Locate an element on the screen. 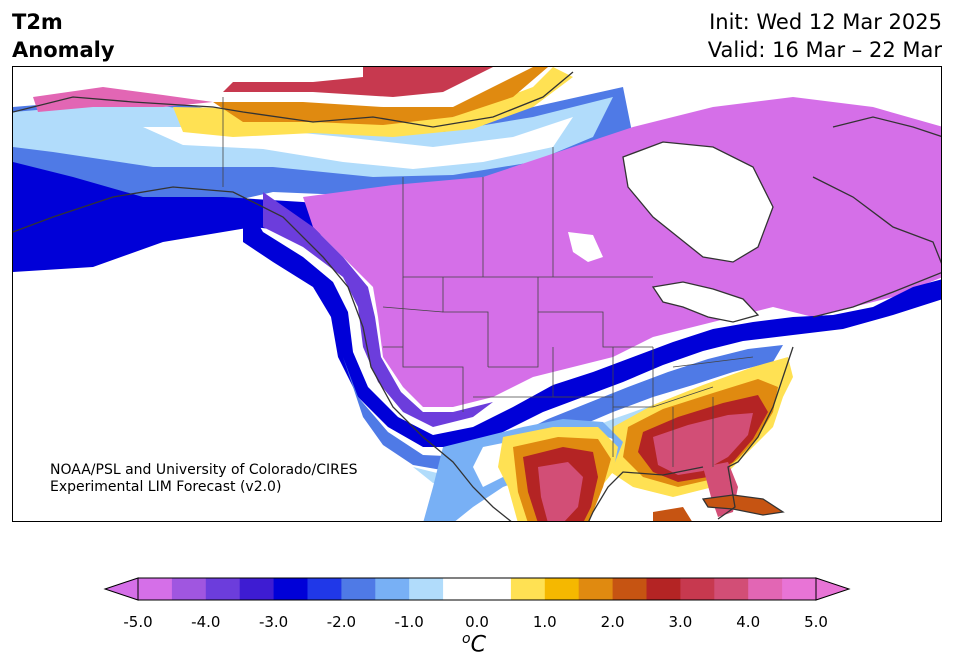  init-date: Init: Wed 12 Mar 2025 is located at coordinates (825, 22).